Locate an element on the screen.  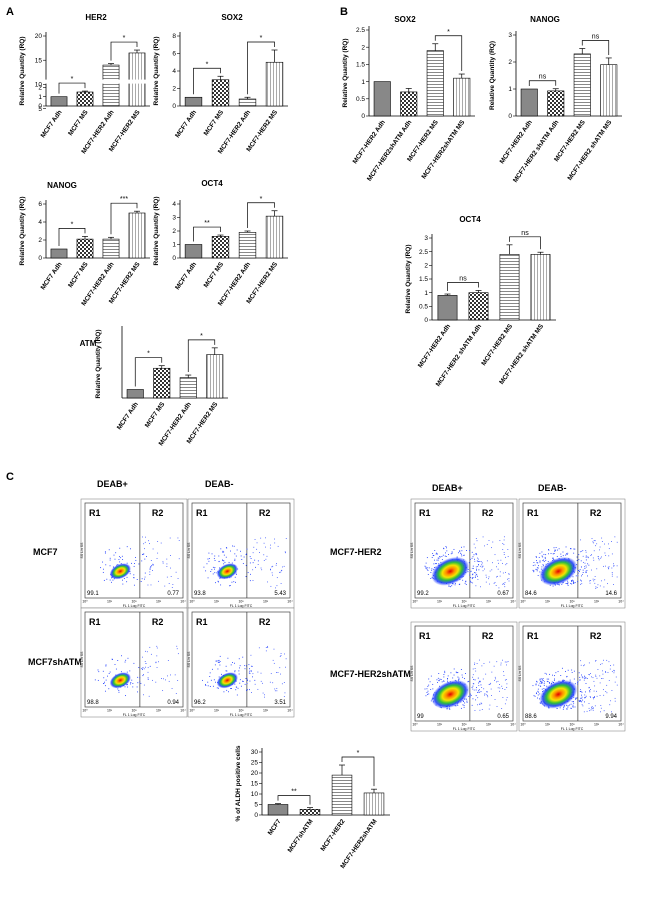
flow-decade-label: 10⁰ is located at coordinates (415, 725).